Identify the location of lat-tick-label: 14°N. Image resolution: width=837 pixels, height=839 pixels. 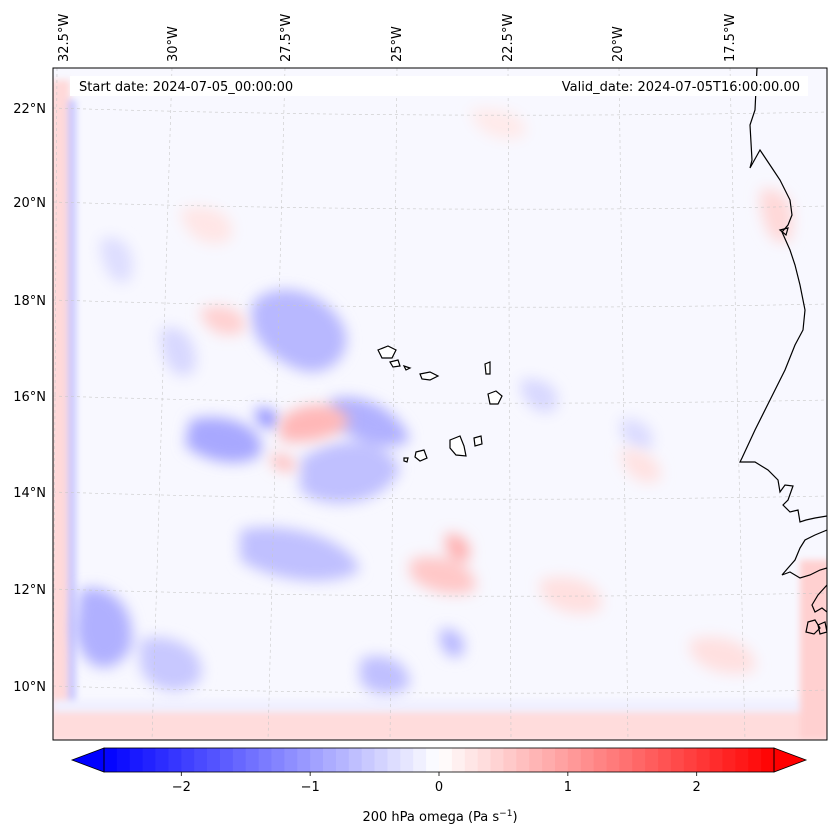
(29, 493).